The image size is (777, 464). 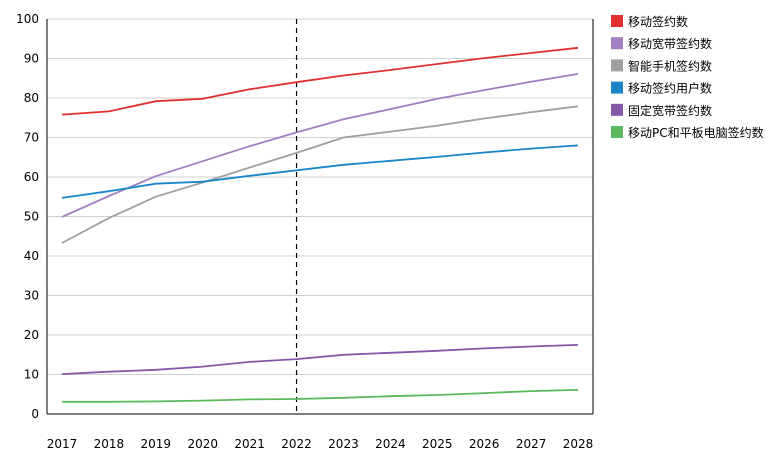 What do you see at coordinates (296, 444) in the screenshot?
I see `x-tick-label: 2022` at bounding box center [296, 444].